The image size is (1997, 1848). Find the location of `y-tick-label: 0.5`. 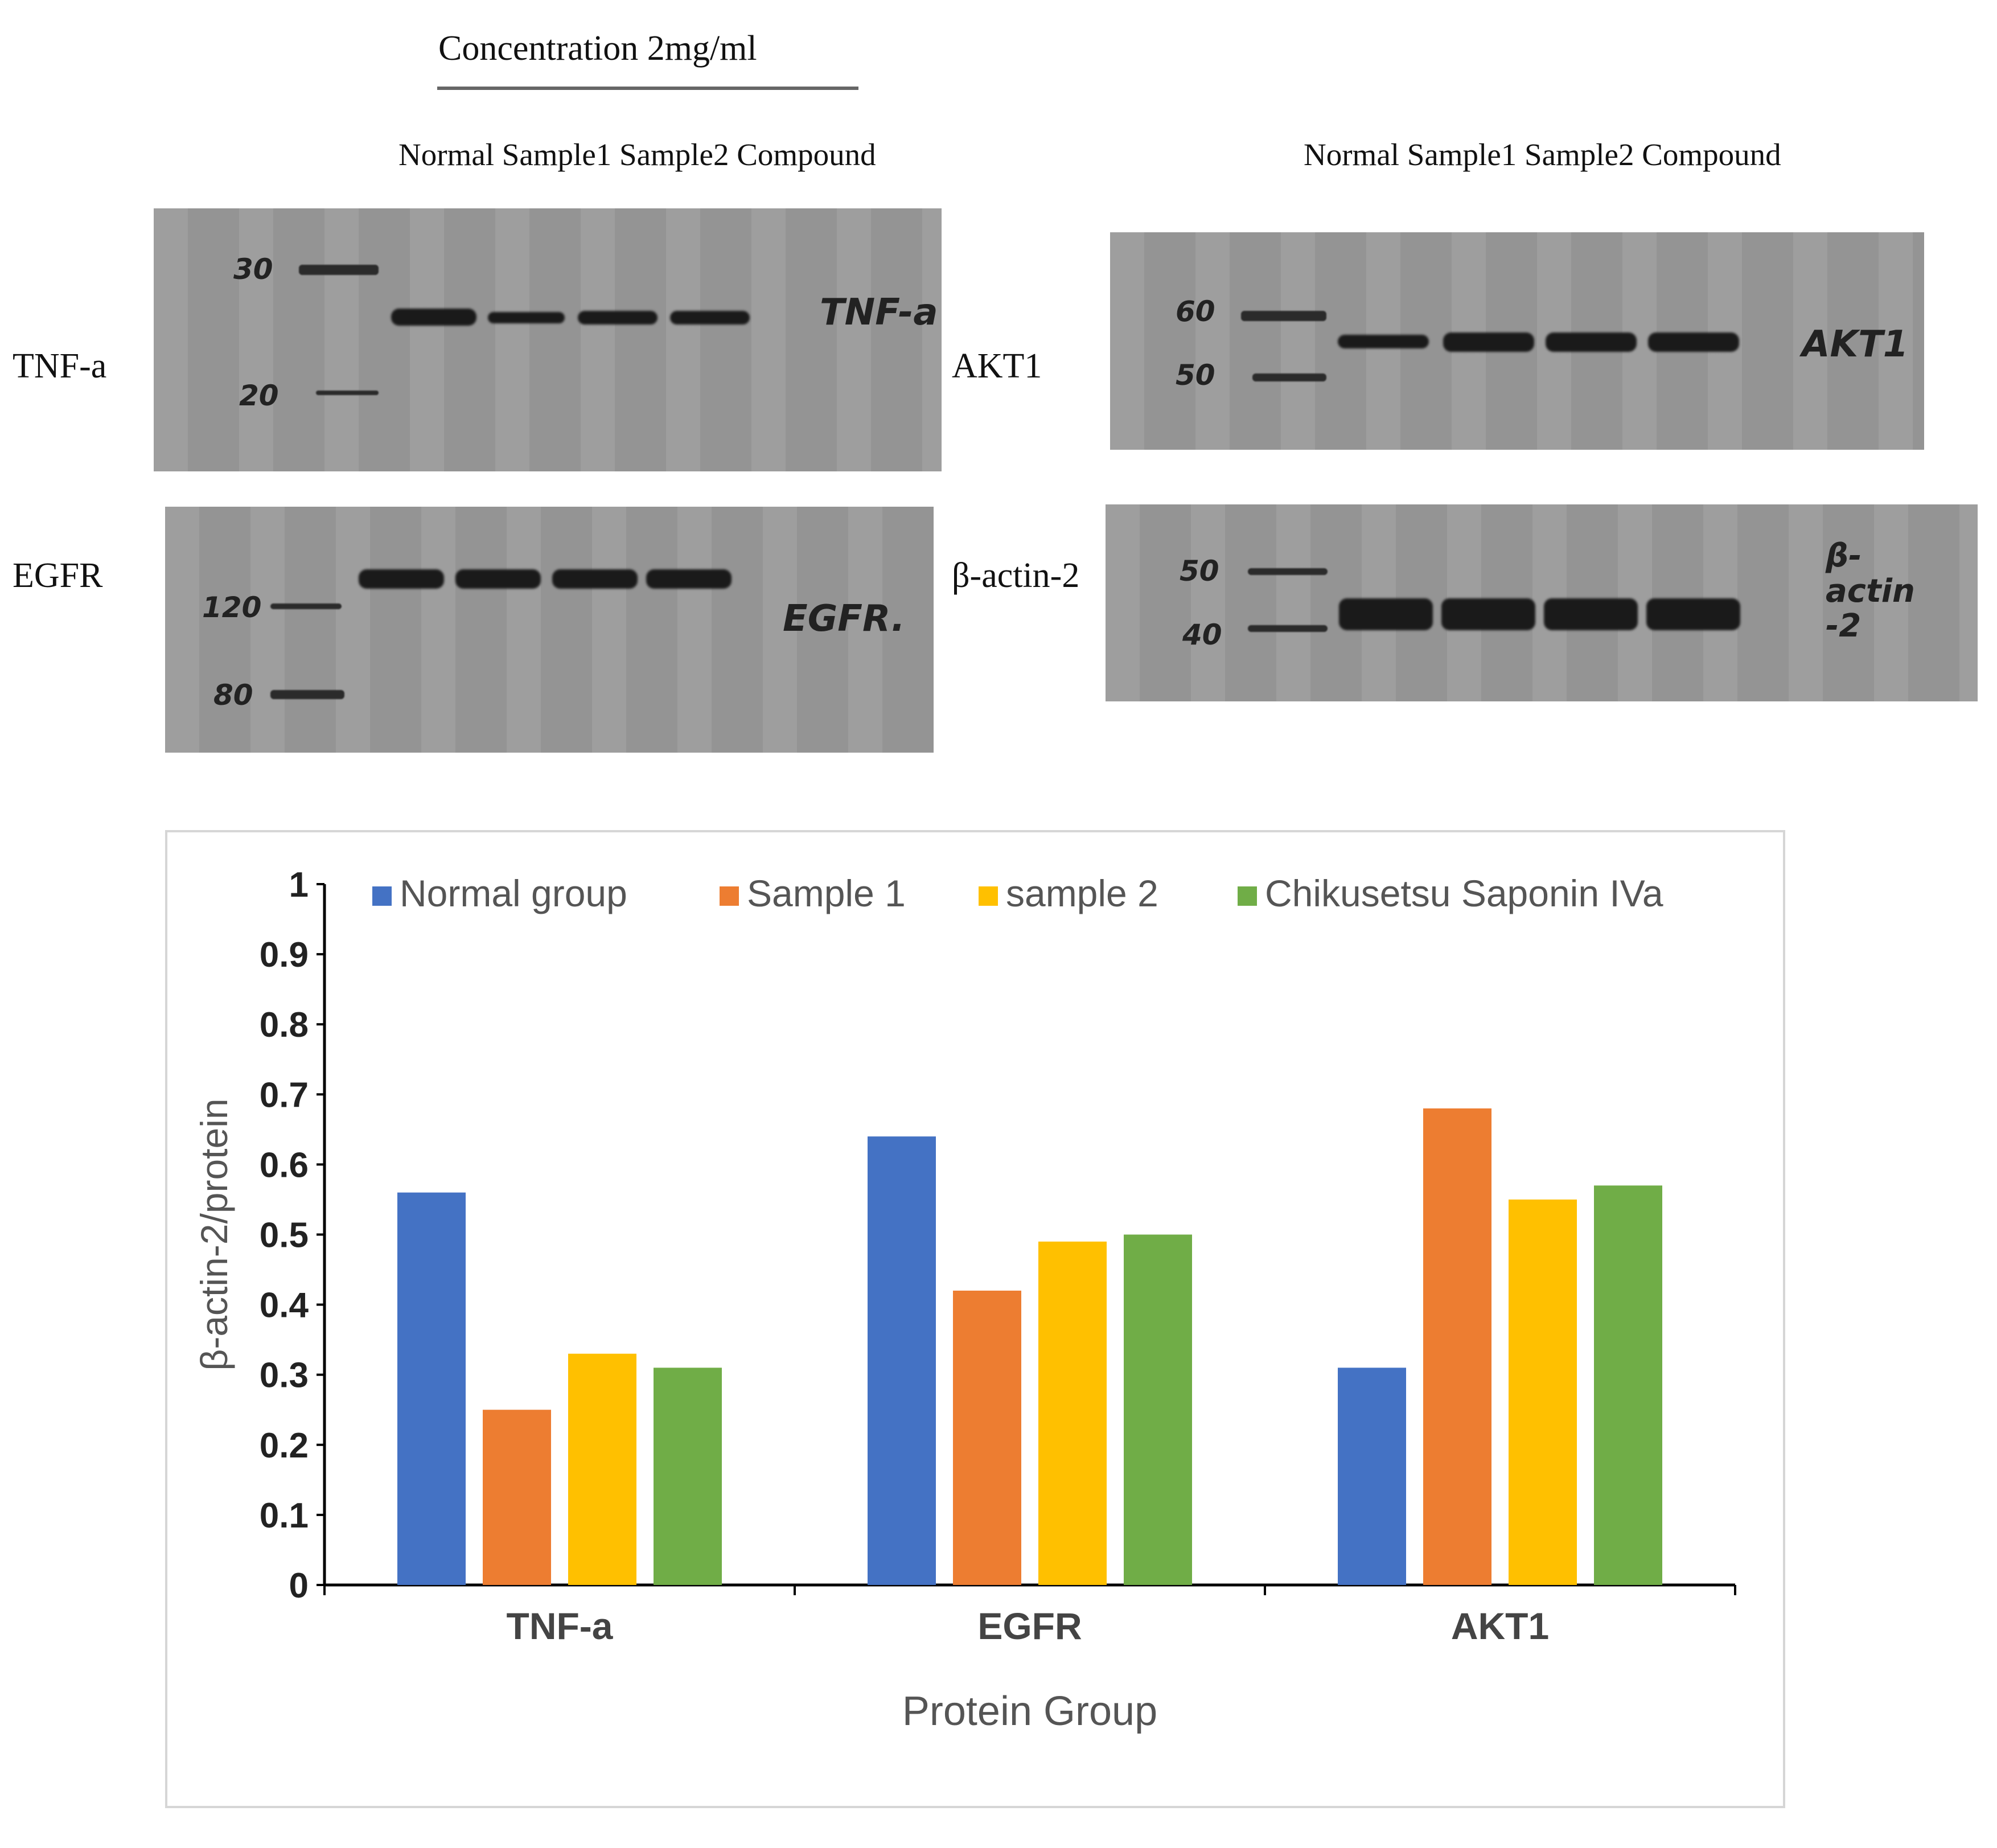

y-tick-label: 0.5 is located at coordinates (284, 1235).